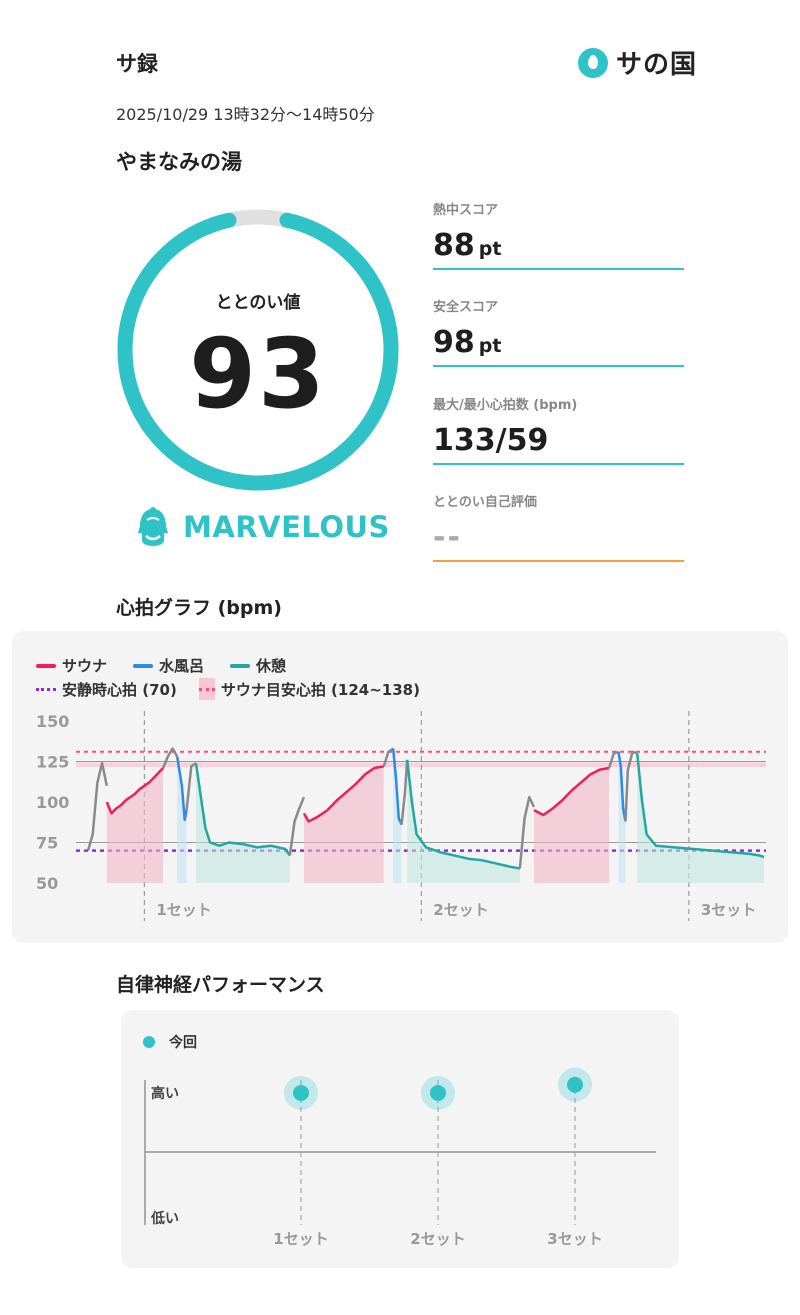  I want to click on y-tick-label: 150, so click(52, 721).